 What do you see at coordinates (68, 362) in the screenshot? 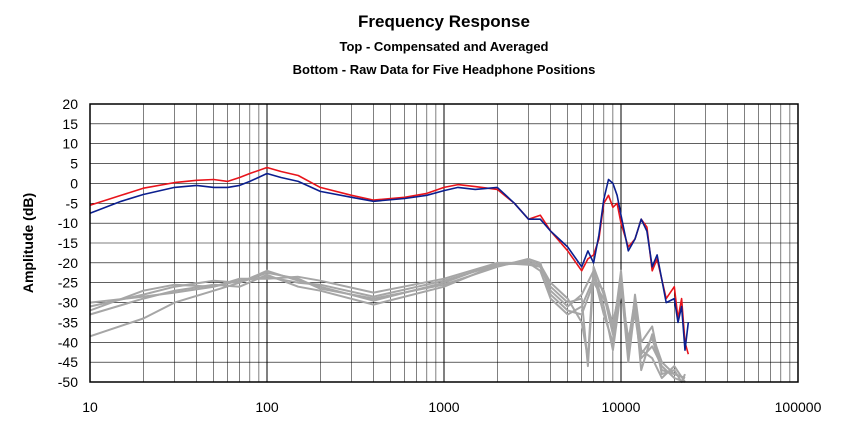
I see `y-tick-label: -45` at bounding box center [68, 362].